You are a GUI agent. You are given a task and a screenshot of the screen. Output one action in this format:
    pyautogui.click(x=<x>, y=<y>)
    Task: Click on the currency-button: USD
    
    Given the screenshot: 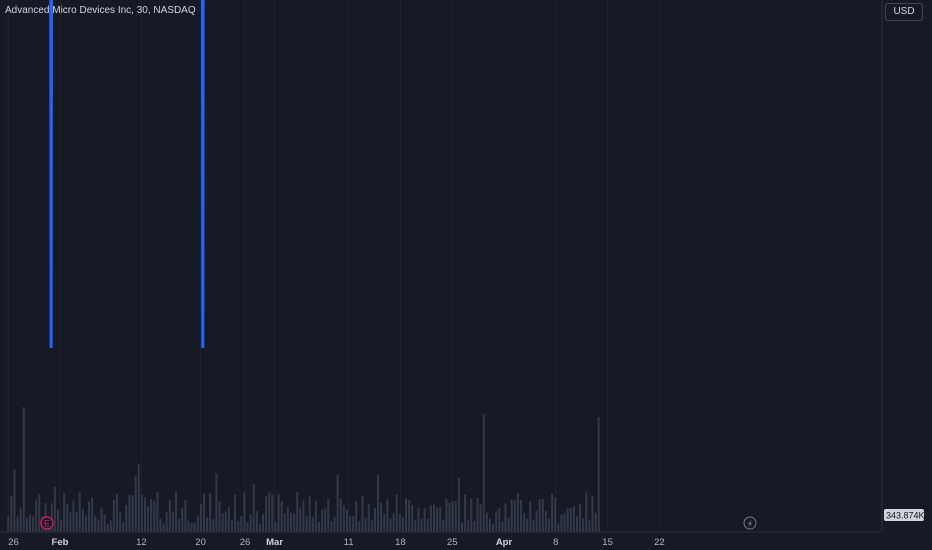 What is the action you would take?
    pyautogui.click(x=904, y=12)
    